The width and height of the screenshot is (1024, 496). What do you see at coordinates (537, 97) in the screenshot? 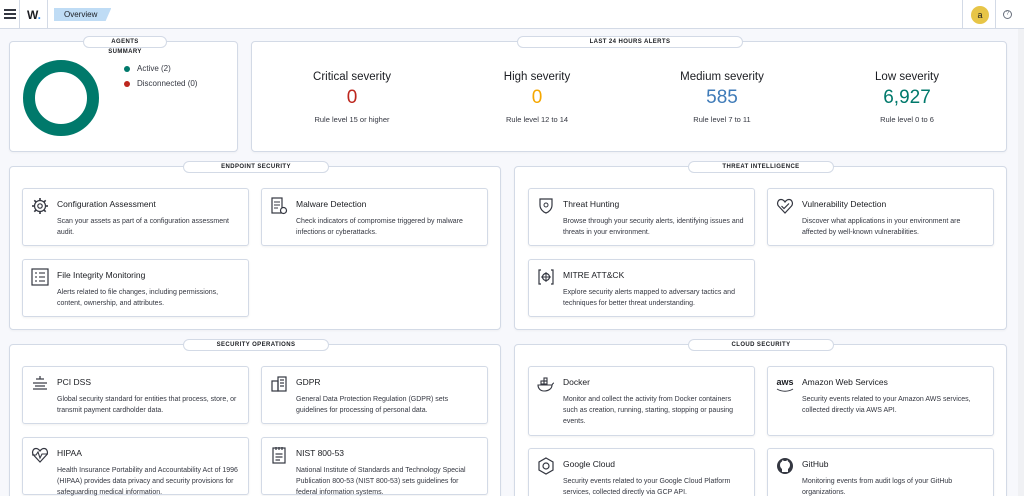
I see `high-severity-stat: High severity 0 Rule level 12 to 14` at bounding box center [537, 97].